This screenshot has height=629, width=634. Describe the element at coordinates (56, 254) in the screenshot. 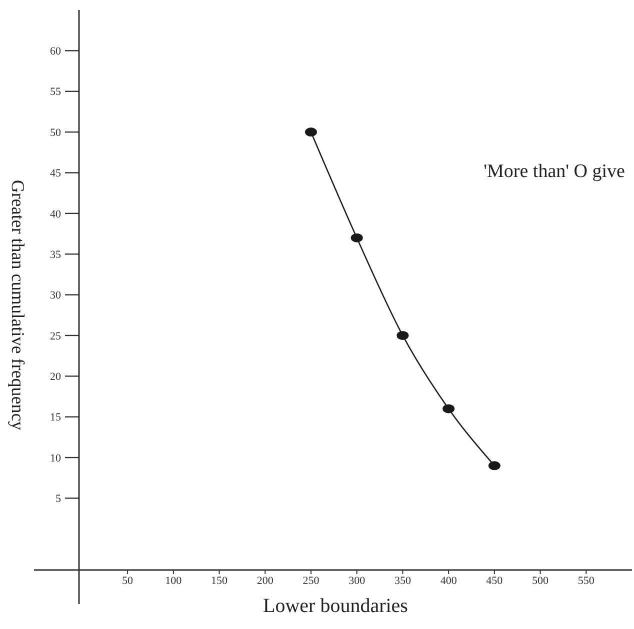

I see `y-tick-label: 35` at that location.